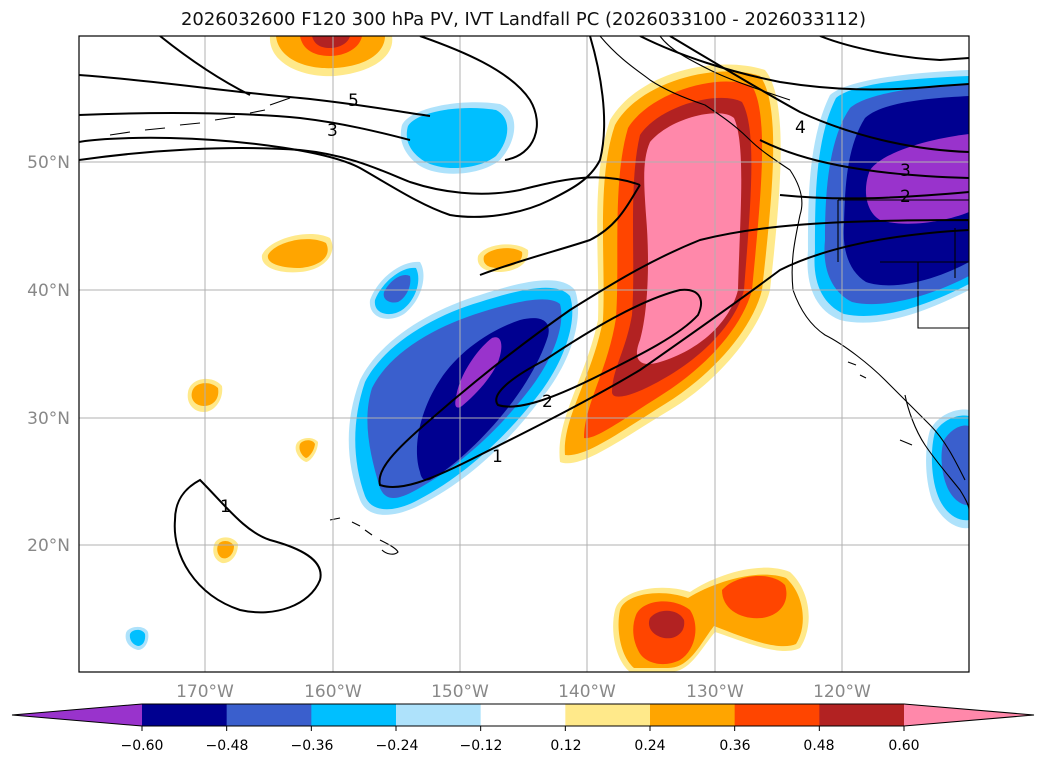 The width and height of the screenshot is (1047, 765). I want to click on colorbar, so click(523, 717).